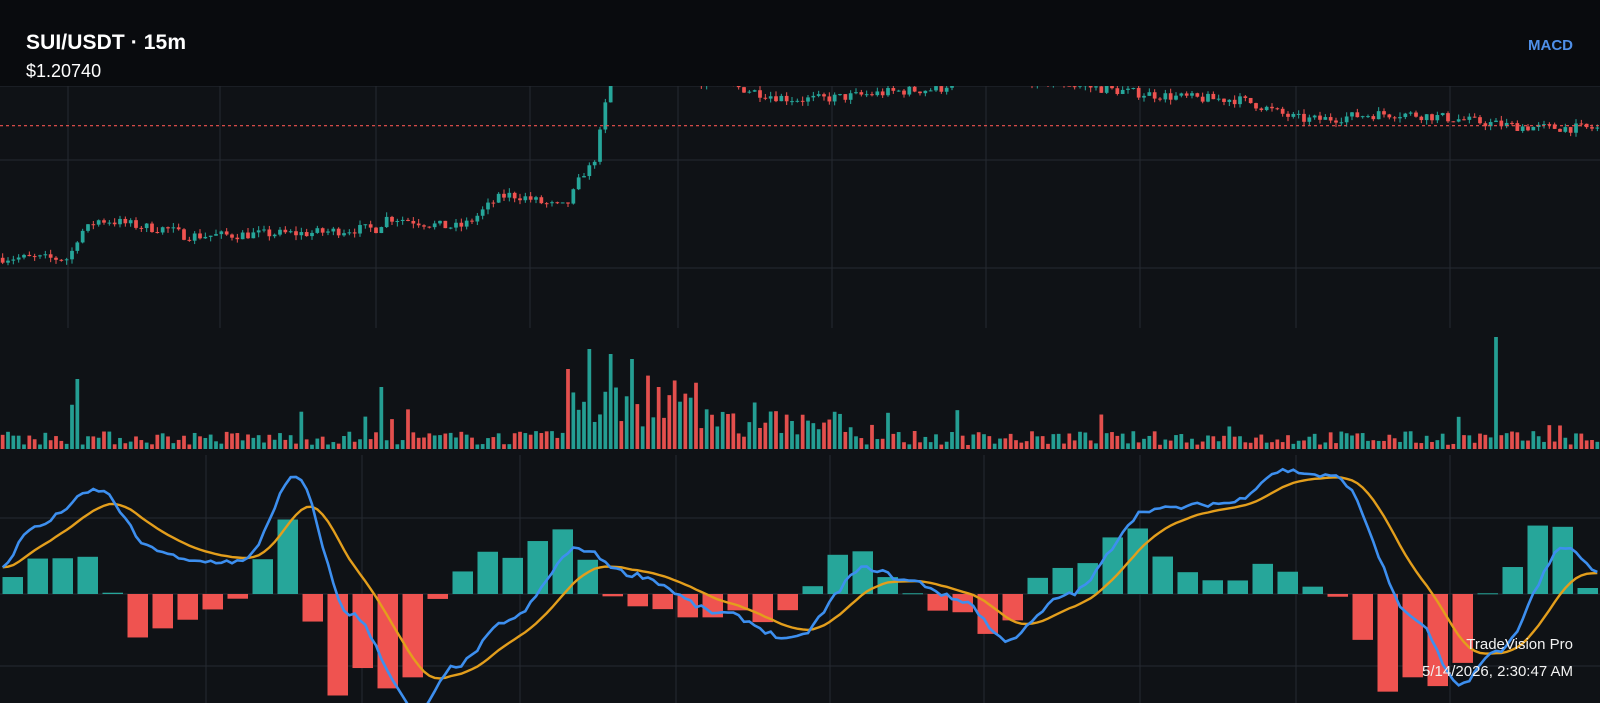 The width and height of the screenshot is (1600, 703). I want to click on indicator-label: MACD, so click(1550, 45).